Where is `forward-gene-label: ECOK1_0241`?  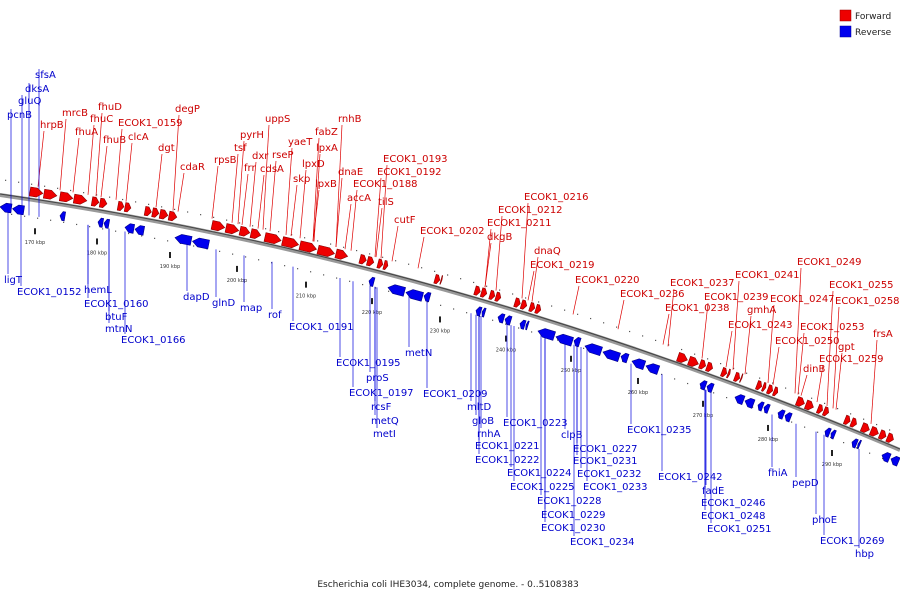
forward-gene-label: ECOK1_0241 is located at coordinates (767, 275).